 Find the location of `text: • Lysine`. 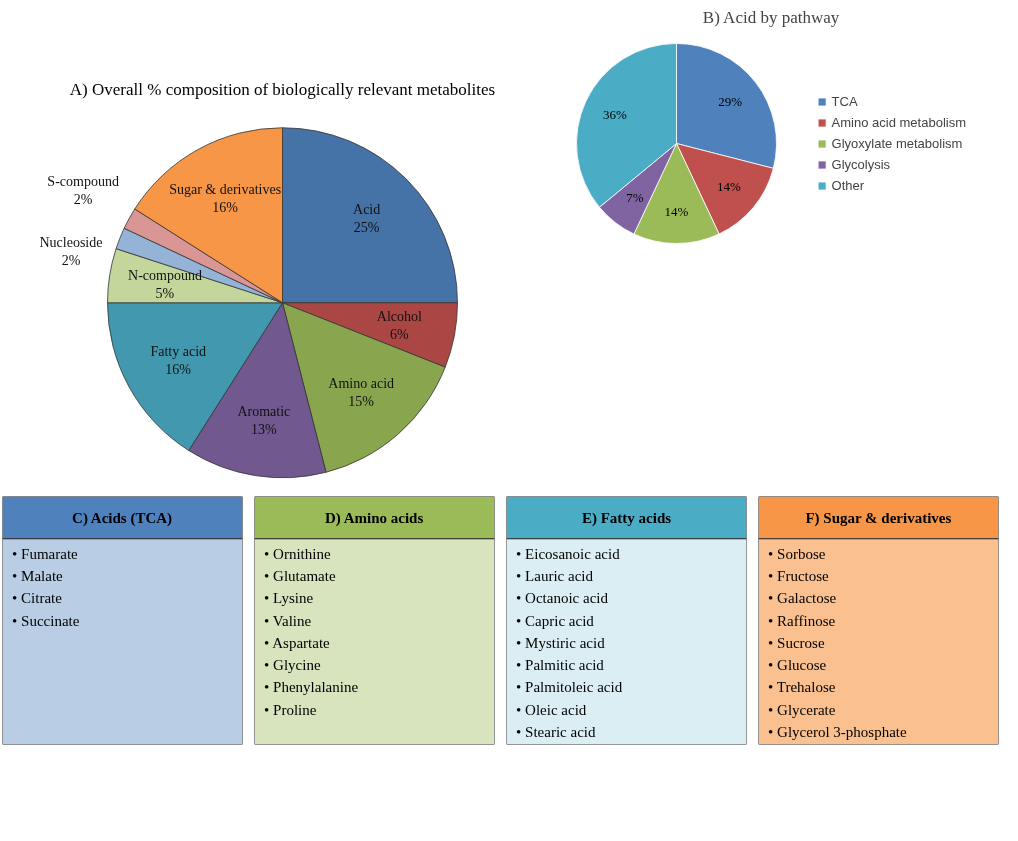

text: • Lysine is located at coordinates (289, 598).